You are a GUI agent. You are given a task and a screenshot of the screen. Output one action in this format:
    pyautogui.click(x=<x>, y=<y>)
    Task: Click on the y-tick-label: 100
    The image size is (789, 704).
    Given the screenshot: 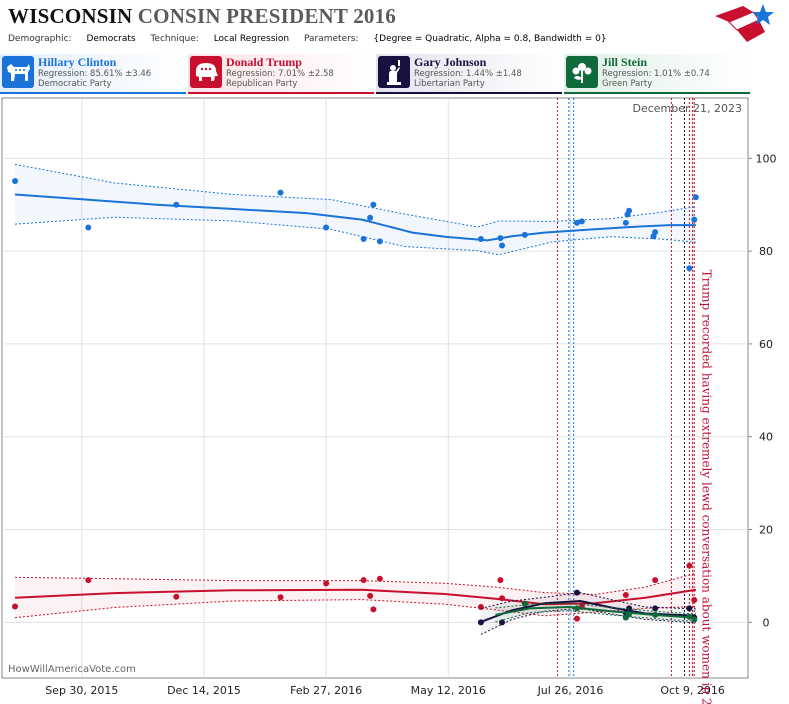 What is the action you would take?
    pyautogui.click(x=766, y=158)
    